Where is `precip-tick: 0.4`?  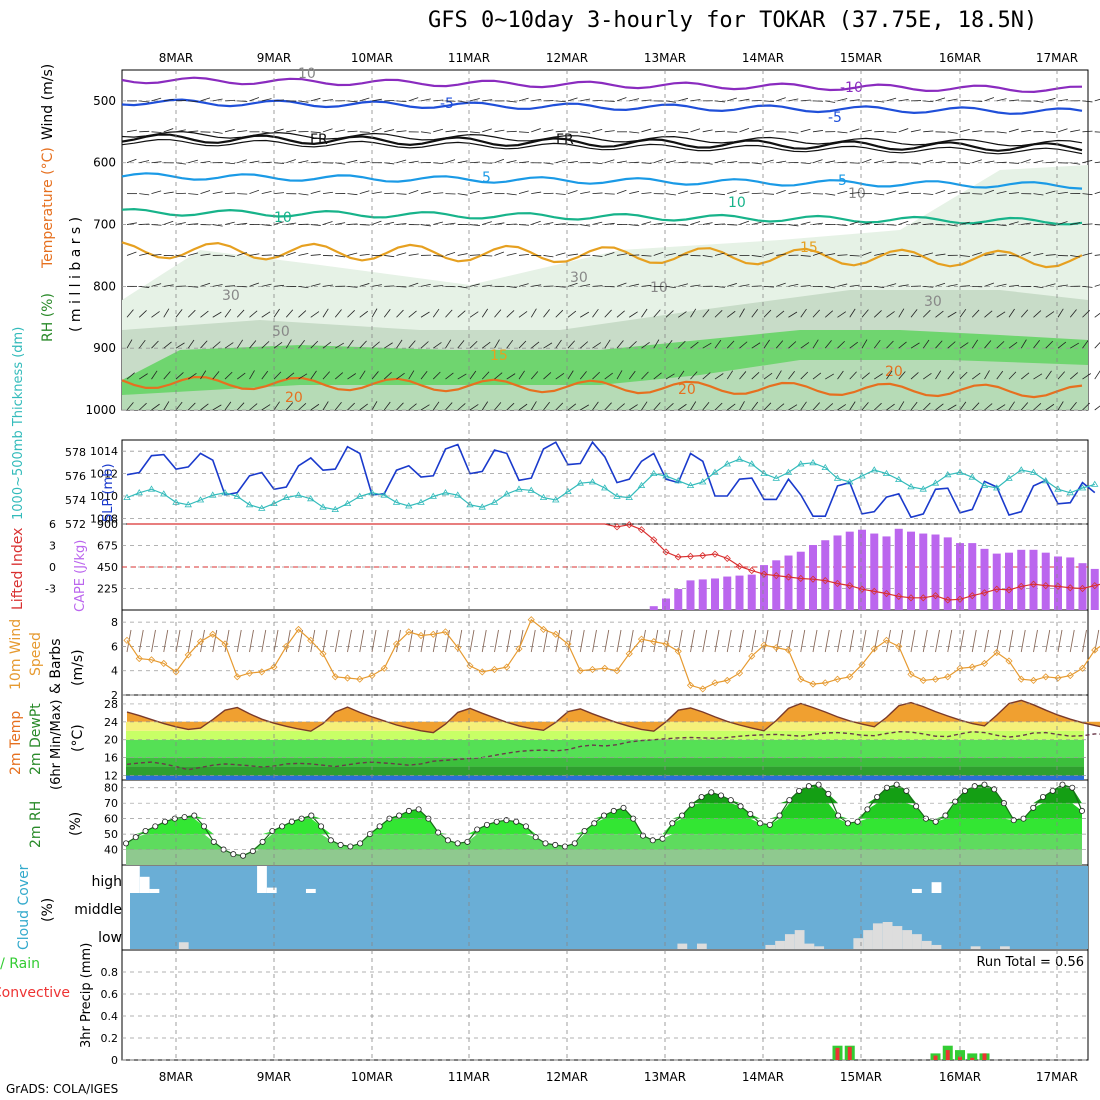
precip-tick: 0.4 is located at coordinates (110, 1016).